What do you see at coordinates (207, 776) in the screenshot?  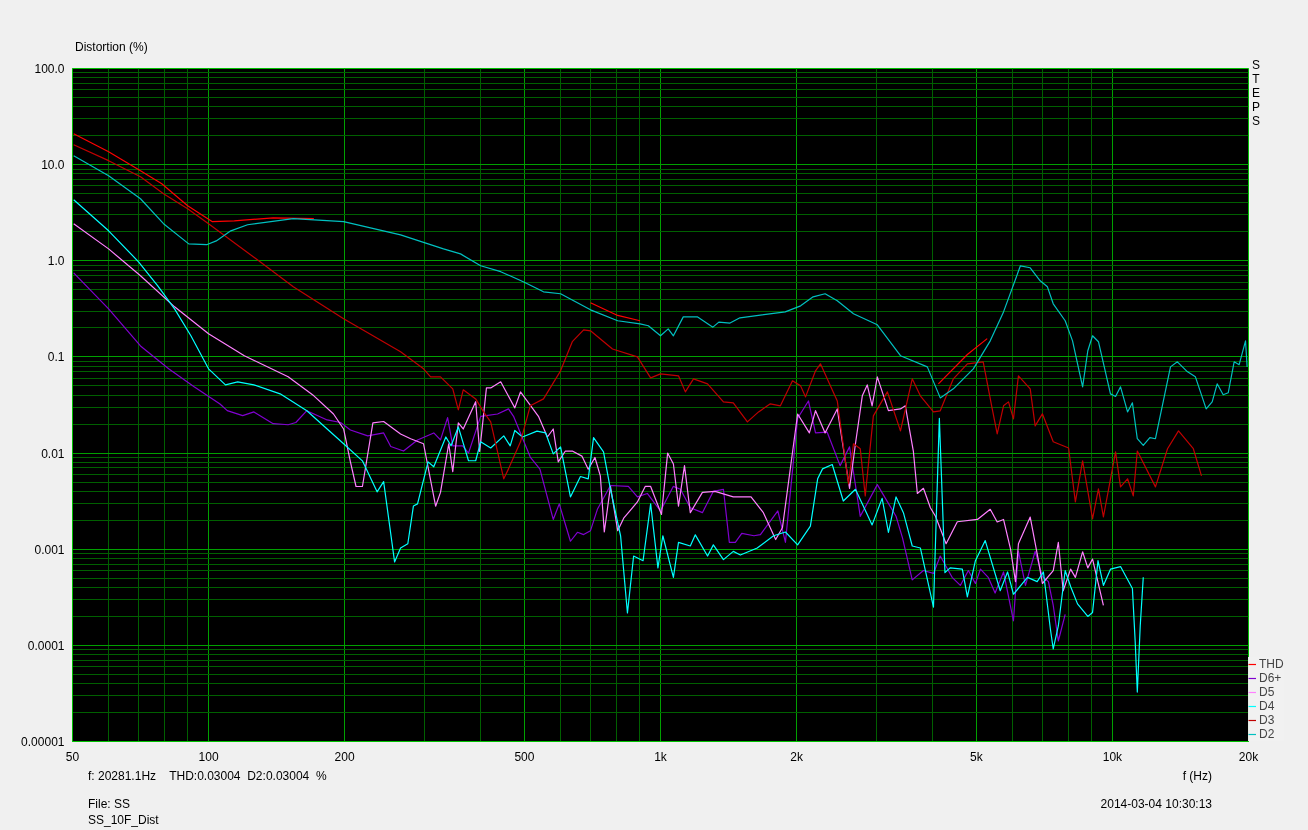 I see `text: f: 20281.1Hz THD:0.03004 D2:0.03004 %` at bounding box center [207, 776].